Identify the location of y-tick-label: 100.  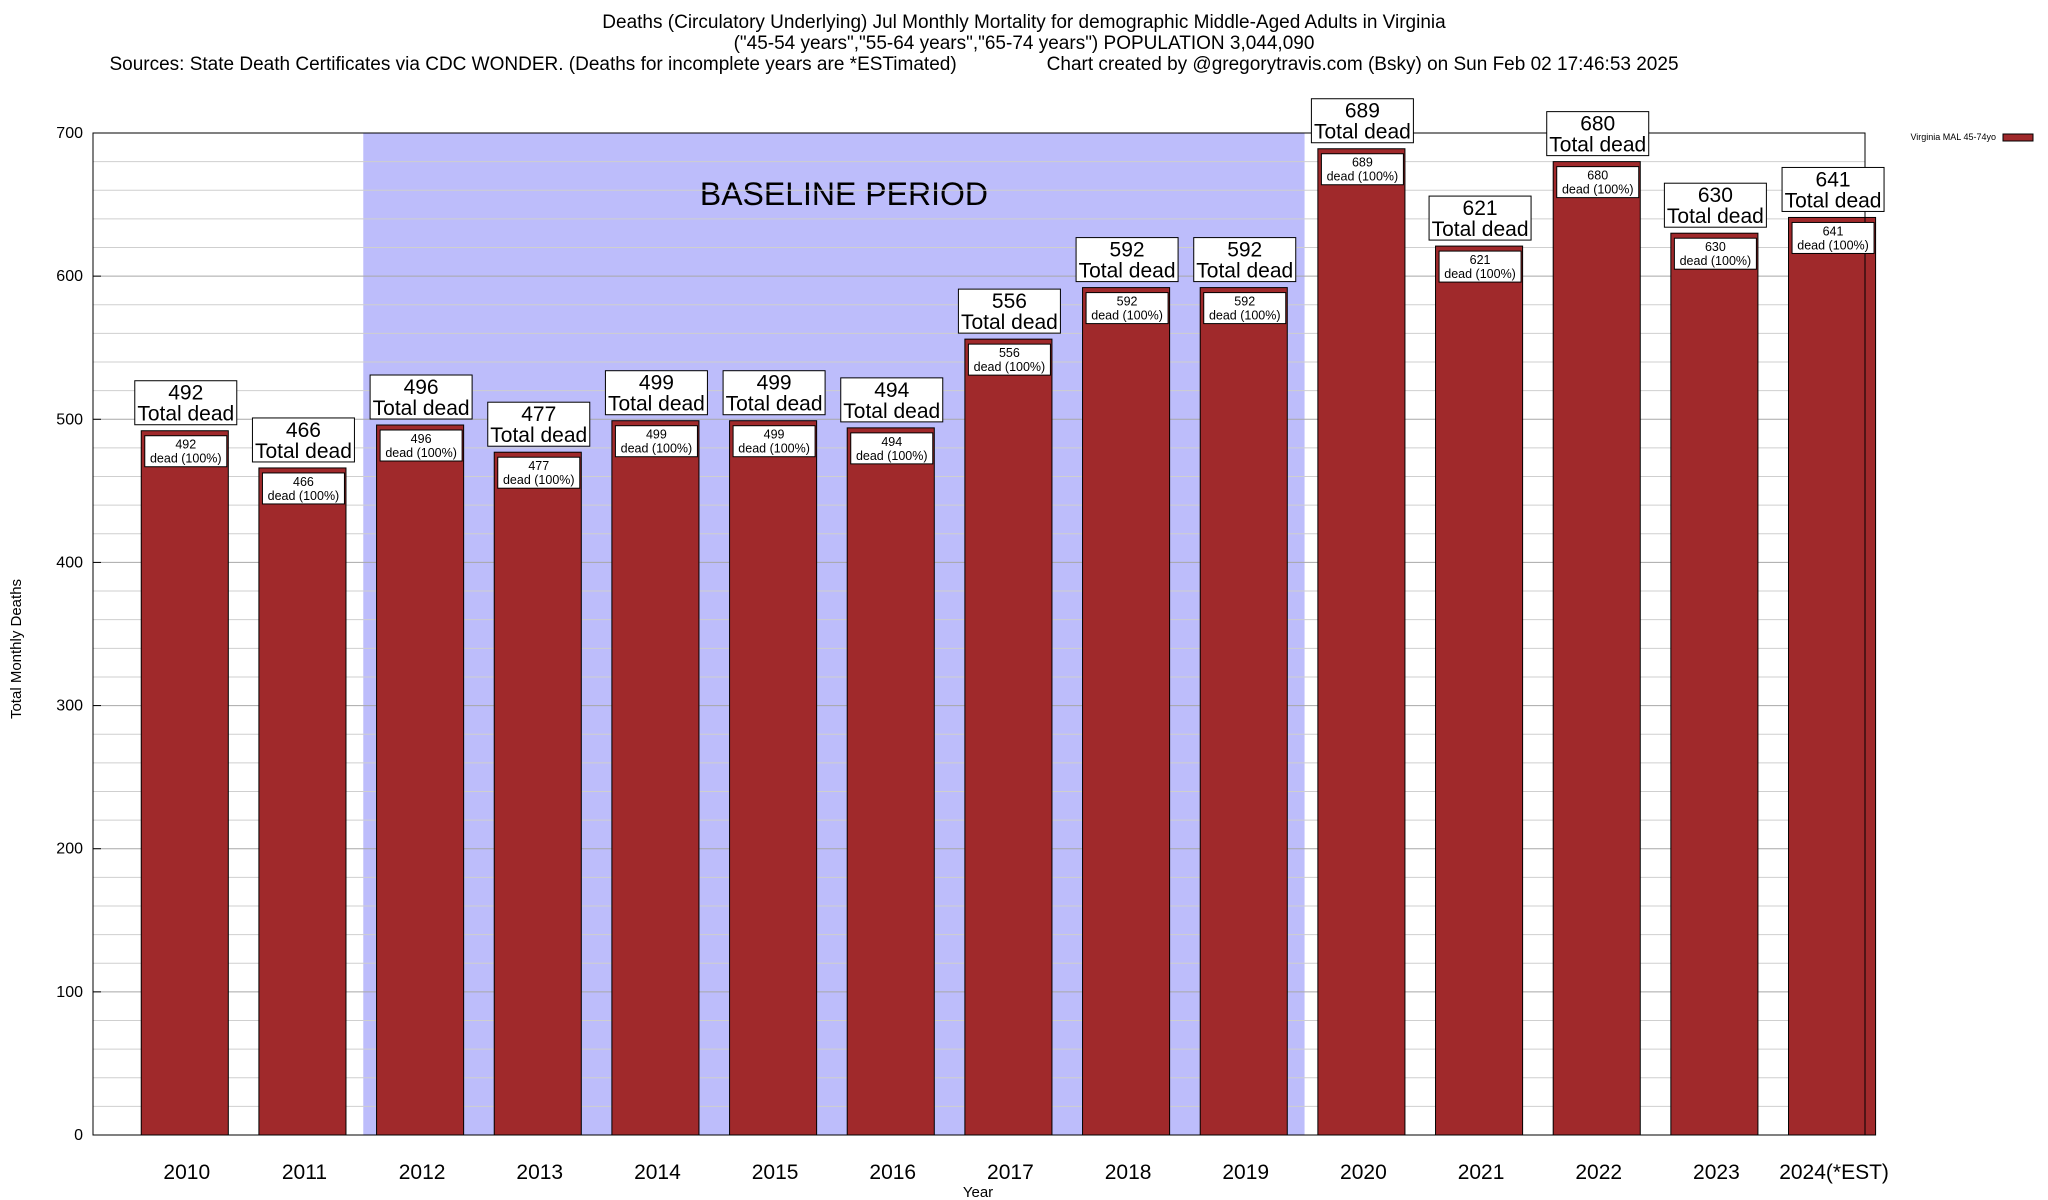
(69, 992).